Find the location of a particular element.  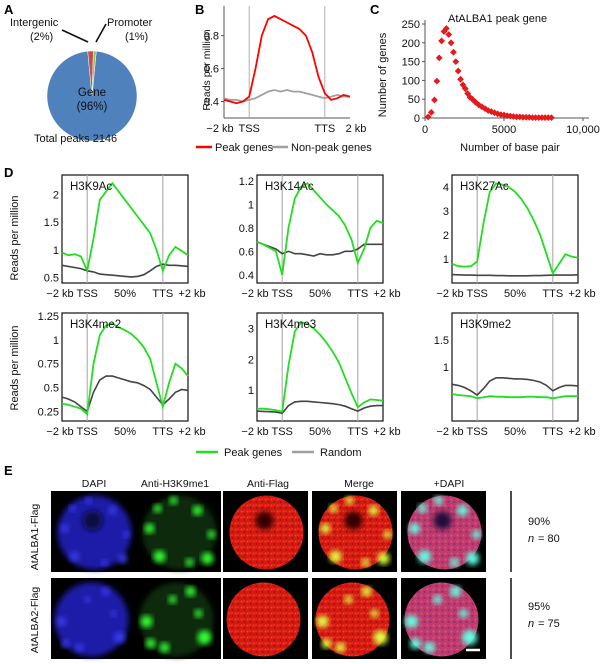

pie-pct-intergenic: (2%) is located at coordinates (41, 37).